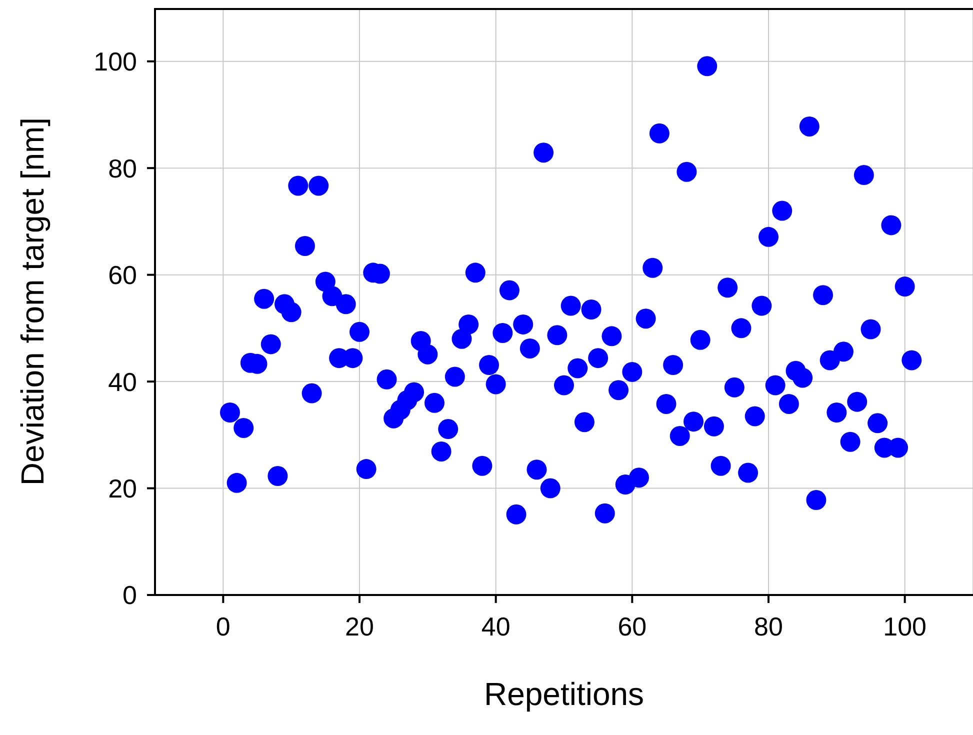 The image size is (973, 735). Describe the element at coordinates (359, 626) in the screenshot. I see `x-tick-label: 20` at that location.